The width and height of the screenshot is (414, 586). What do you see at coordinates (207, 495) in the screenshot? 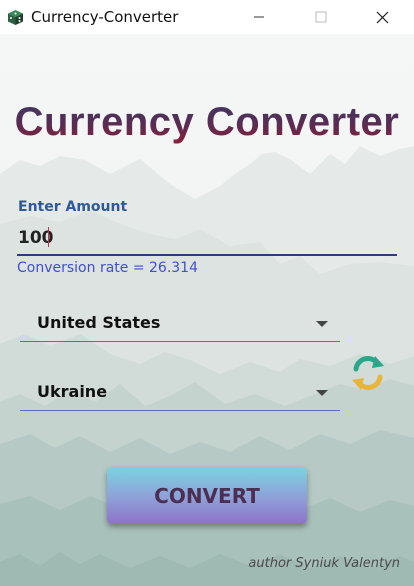
I see `convert-button: CONVERT` at bounding box center [207, 495].